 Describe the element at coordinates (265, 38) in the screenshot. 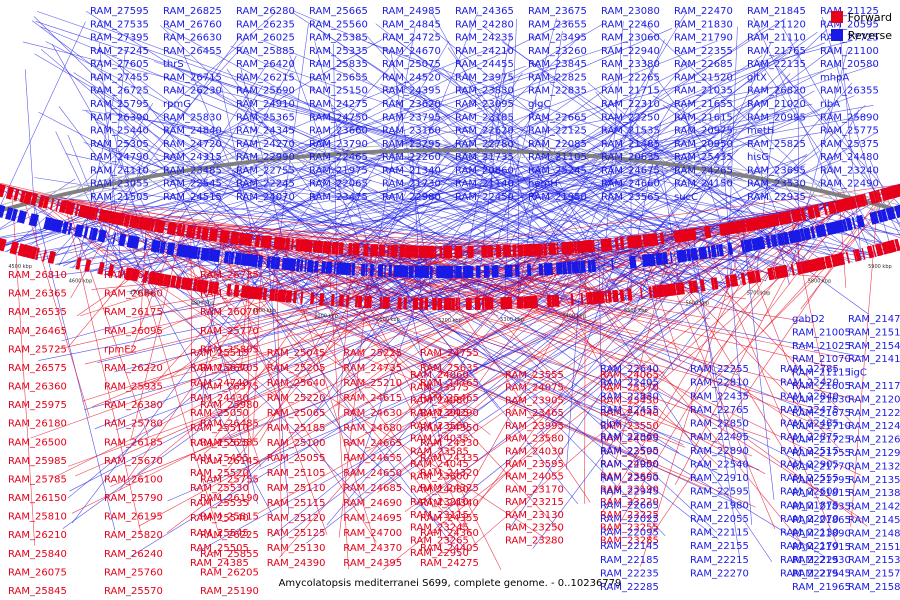

I see `gene-label-top: RAM_26025` at that location.